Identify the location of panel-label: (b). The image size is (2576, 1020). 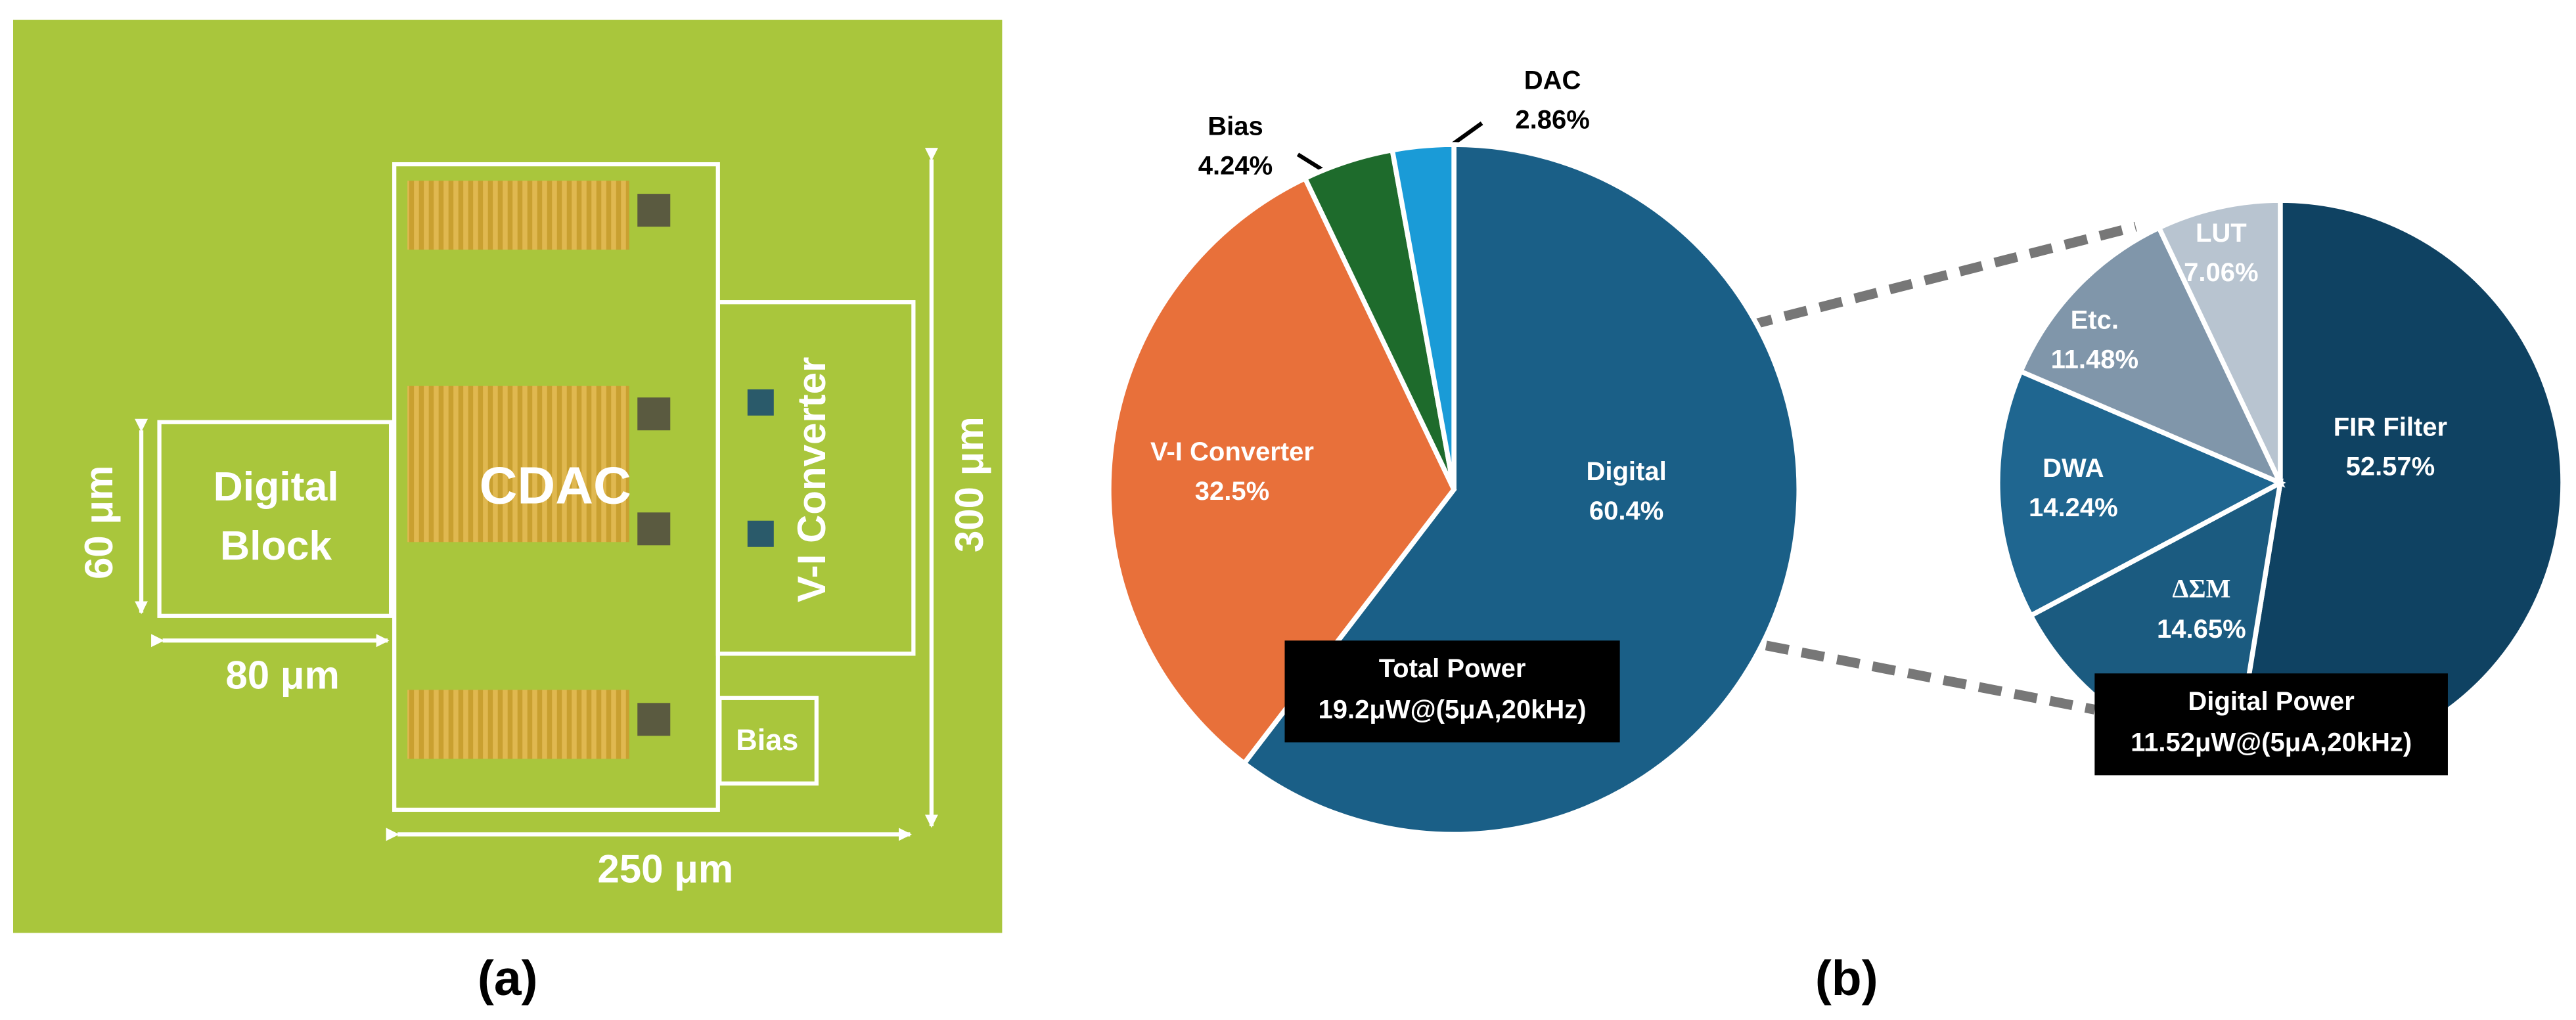
(1846, 978).